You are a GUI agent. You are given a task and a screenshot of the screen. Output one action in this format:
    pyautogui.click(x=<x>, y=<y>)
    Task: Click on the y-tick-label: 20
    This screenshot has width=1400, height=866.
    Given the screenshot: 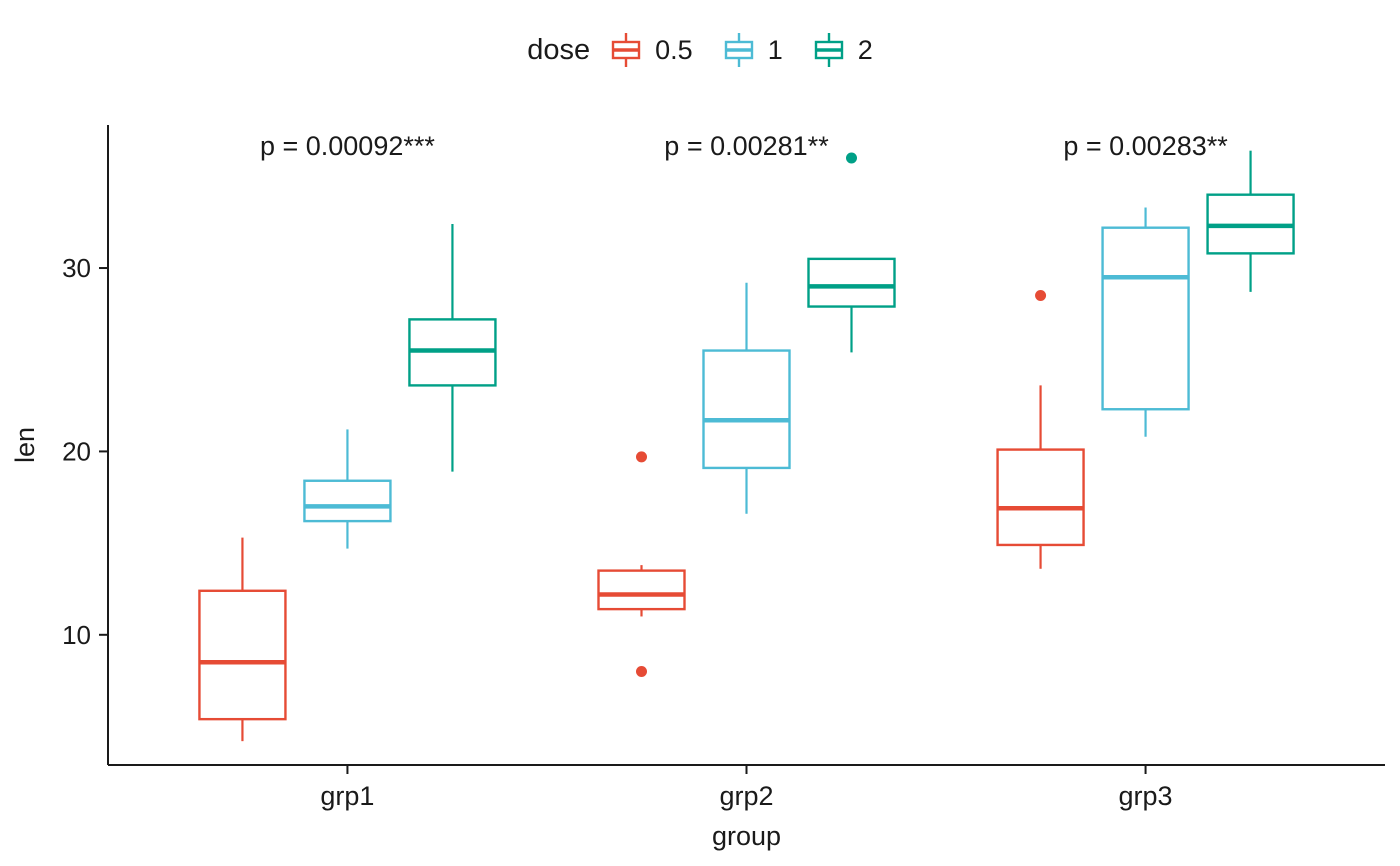 What is the action you would take?
    pyautogui.click(x=76, y=451)
    